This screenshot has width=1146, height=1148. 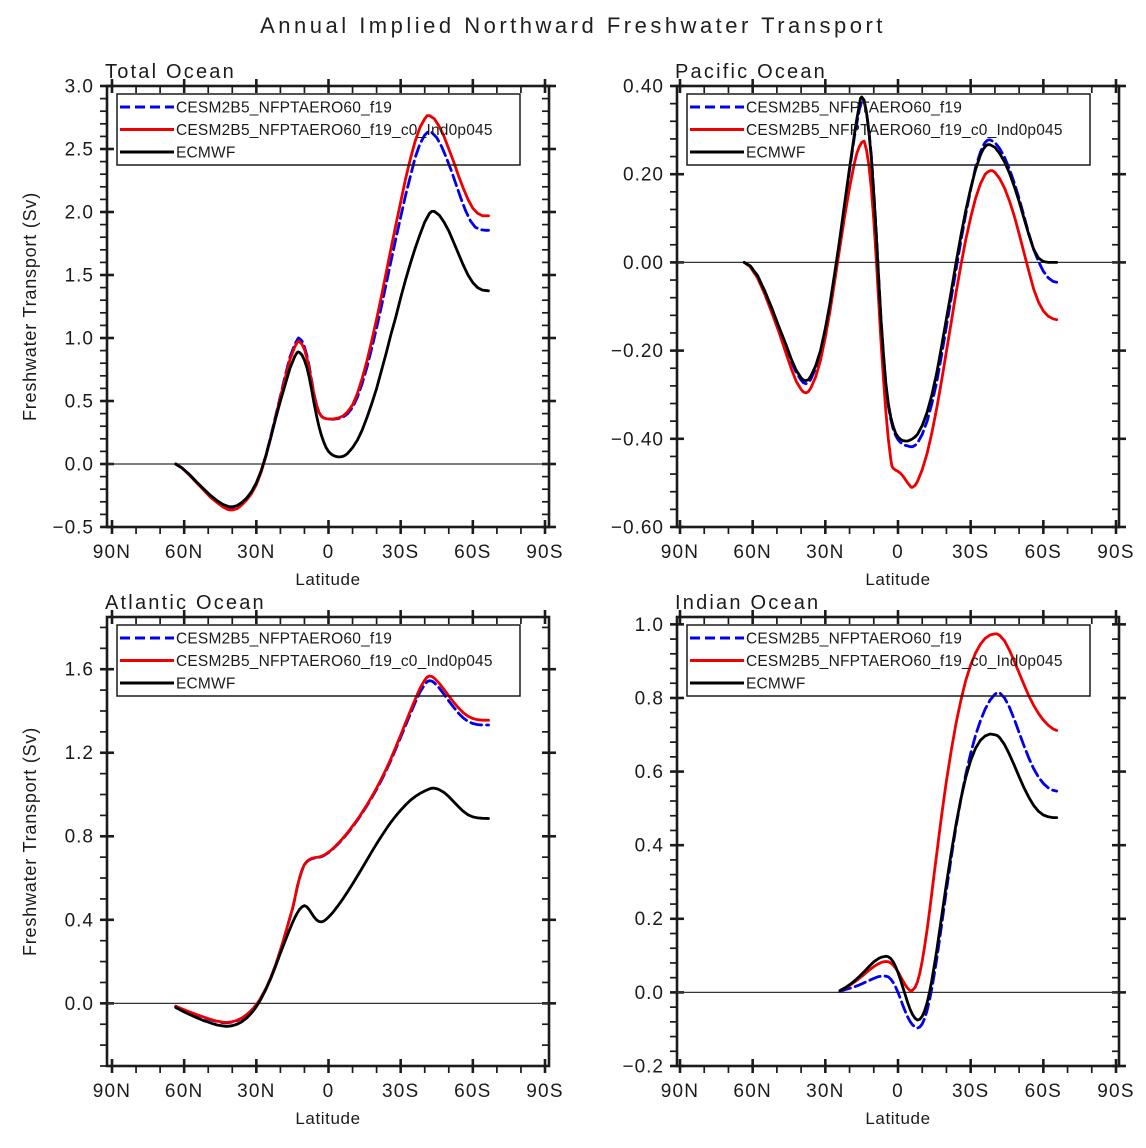 I want to click on y-tick-label: 0.20, so click(x=643, y=175).